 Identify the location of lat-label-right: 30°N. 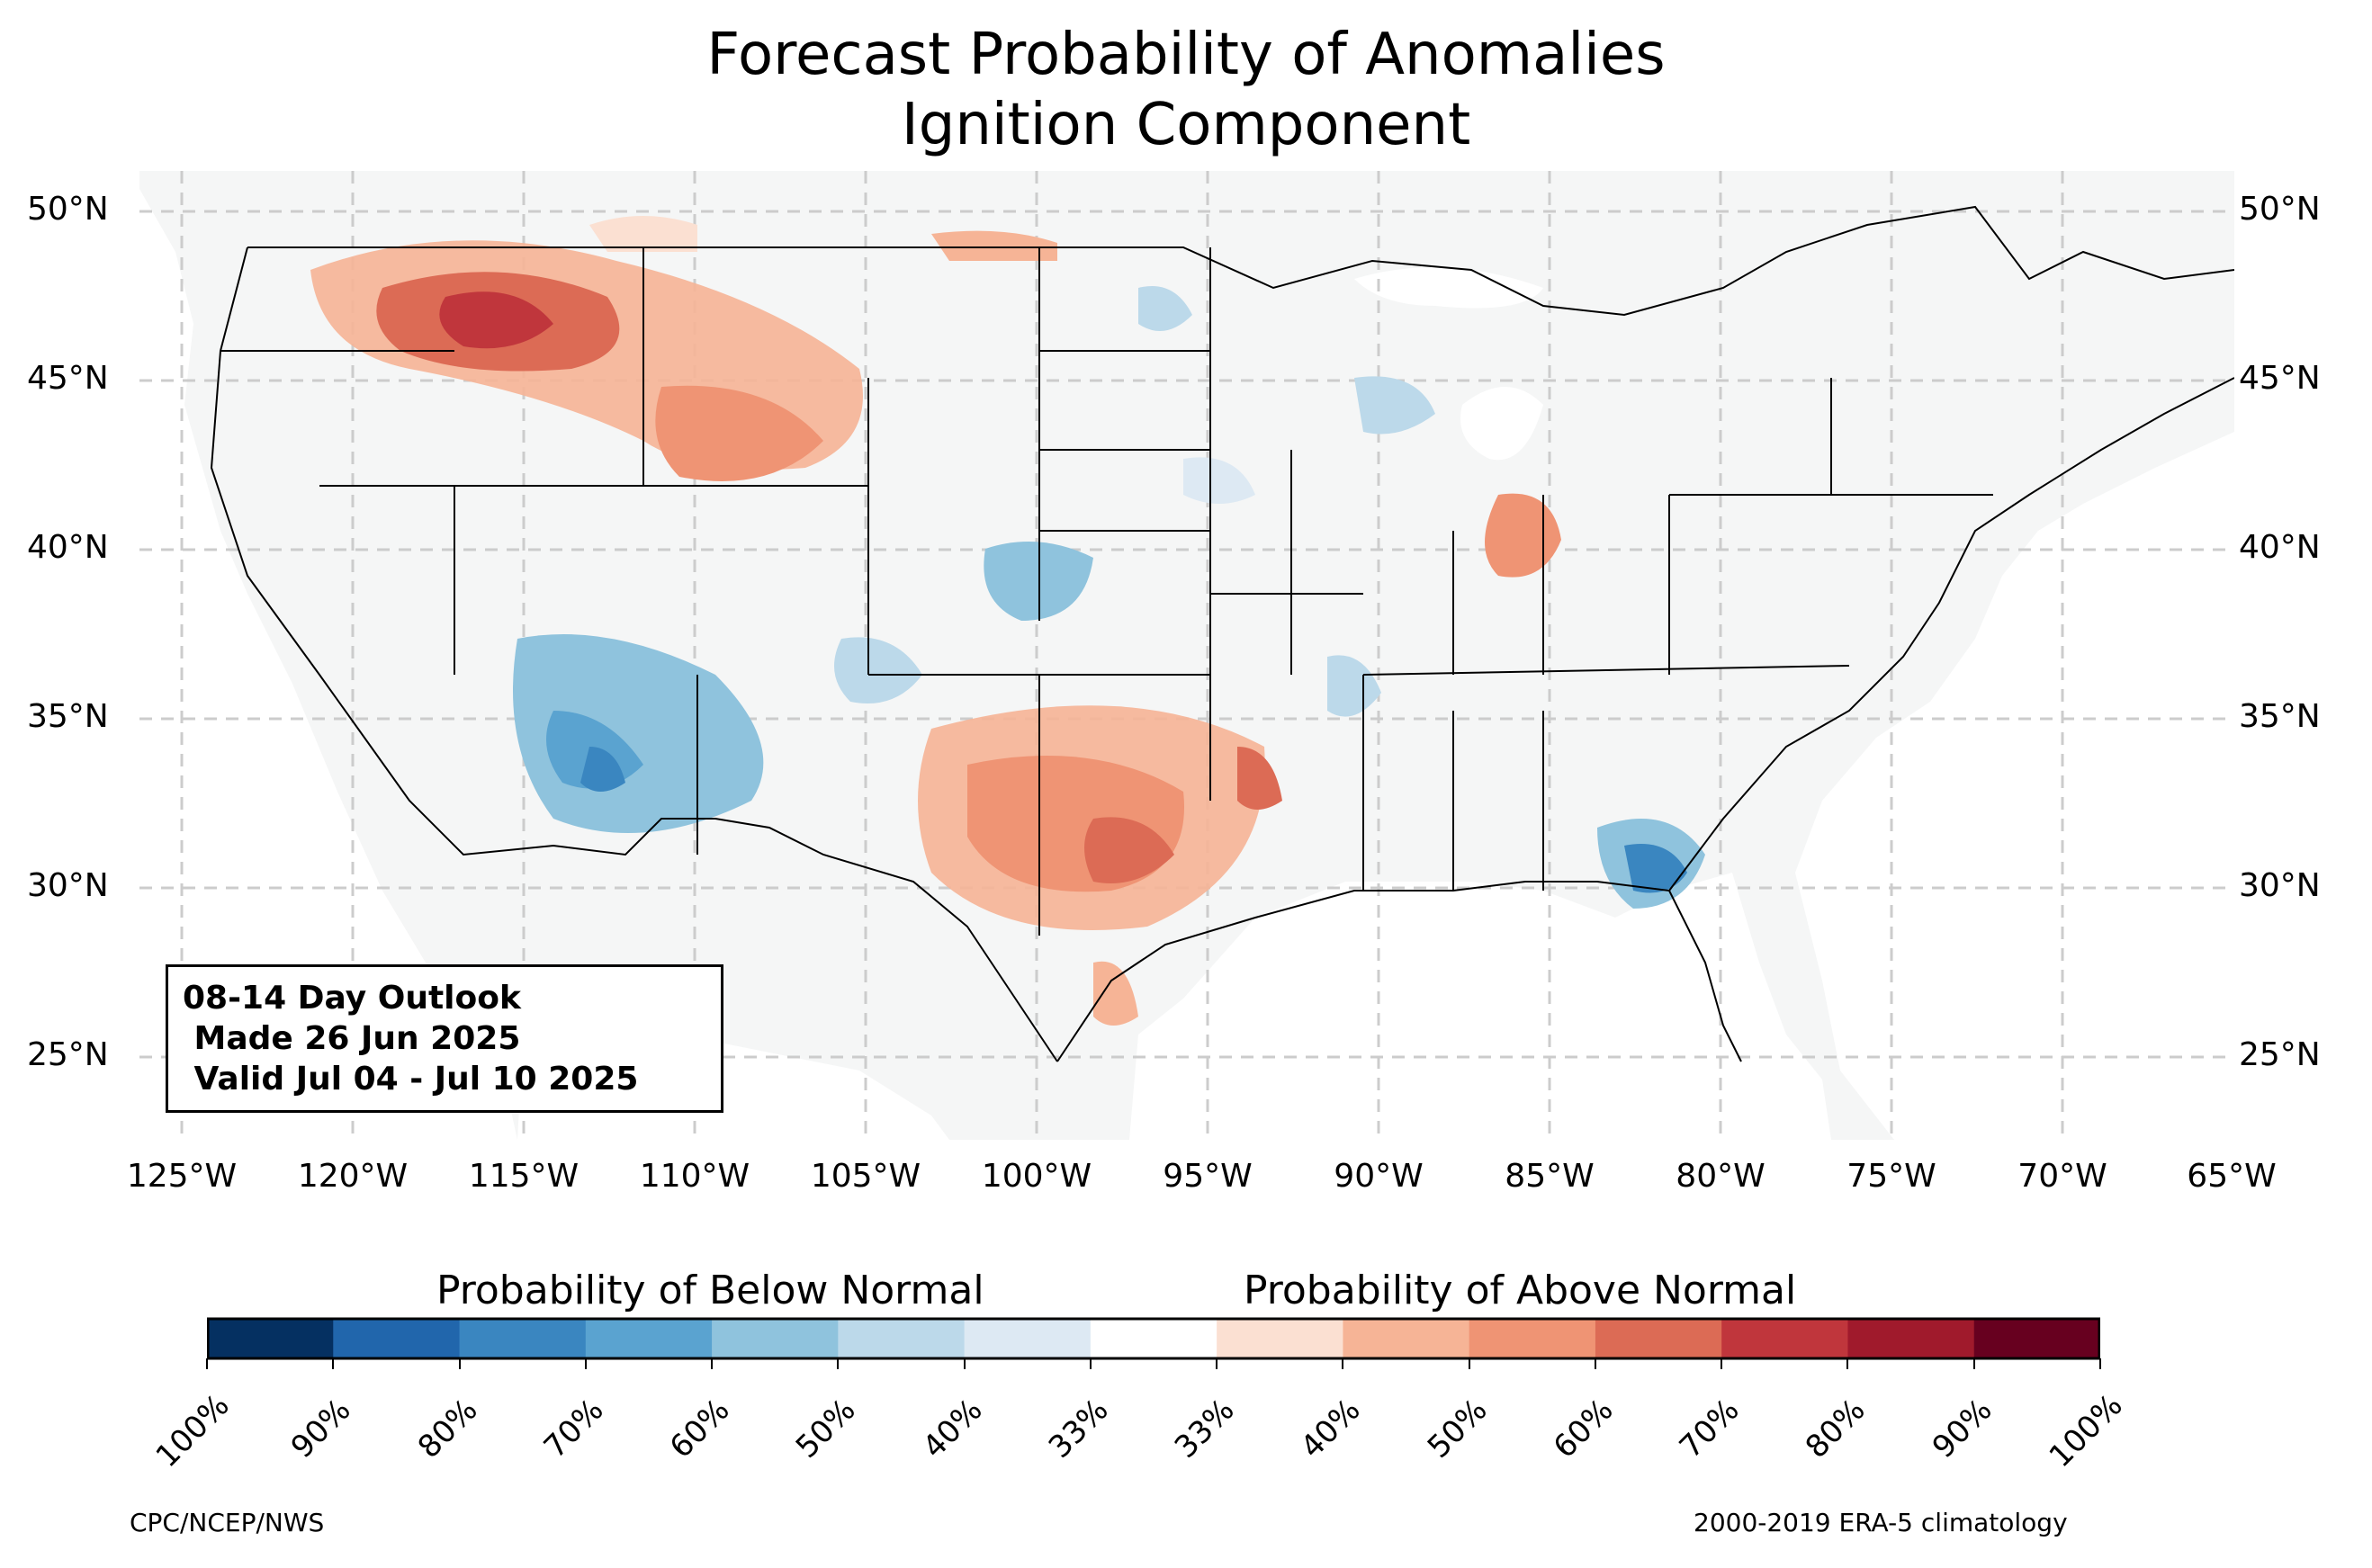
(2280, 885).